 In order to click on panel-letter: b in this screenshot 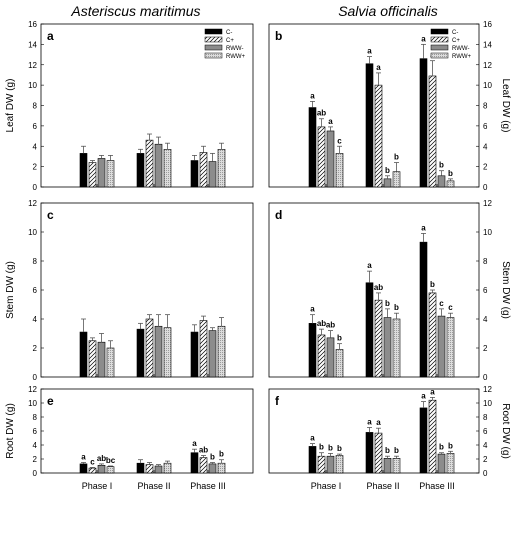, I will do `click(278, 36)`.